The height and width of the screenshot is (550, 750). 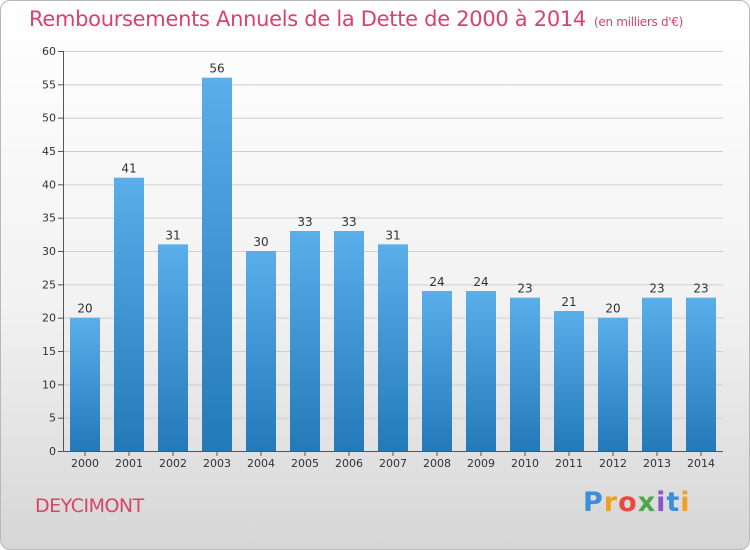 I want to click on value-label-2001: 41, so click(x=128, y=169).